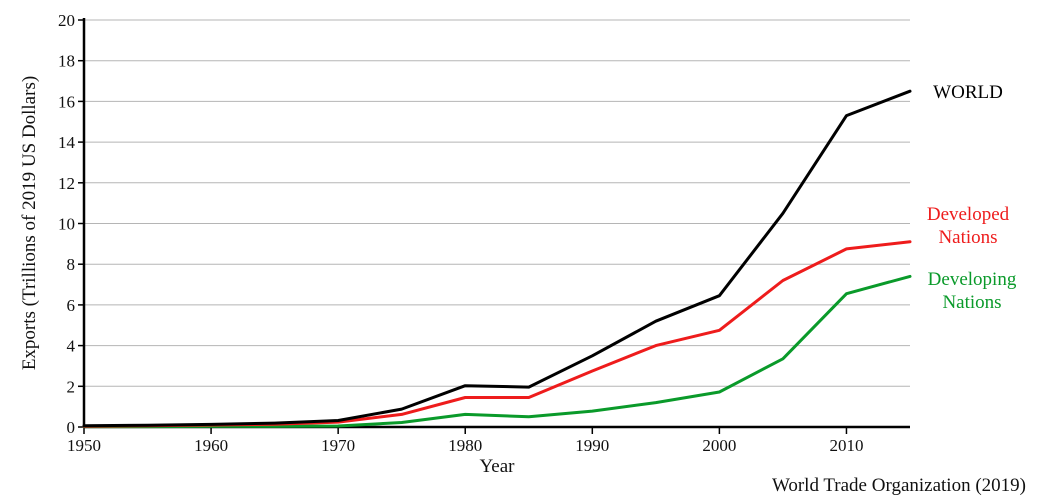  Describe the element at coordinates (66, 101) in the screenshot. I see `y-tick-label-16: 16` at that location.